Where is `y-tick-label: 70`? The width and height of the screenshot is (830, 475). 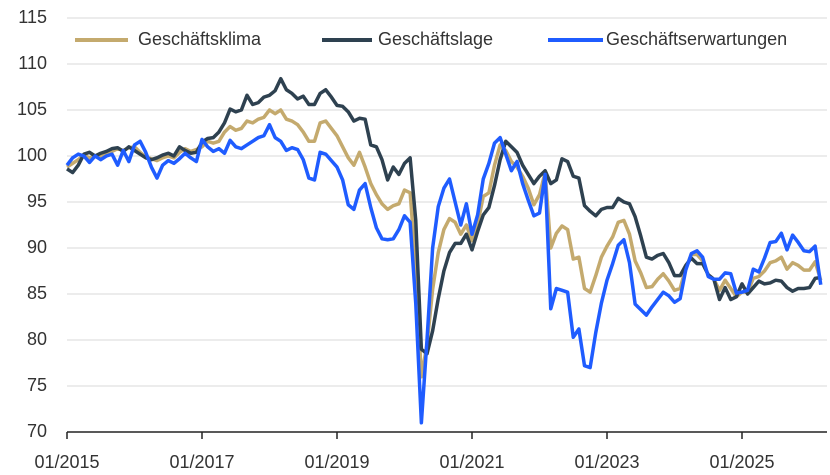 y-tick-label: 70 is located at coordinates (37, 431).